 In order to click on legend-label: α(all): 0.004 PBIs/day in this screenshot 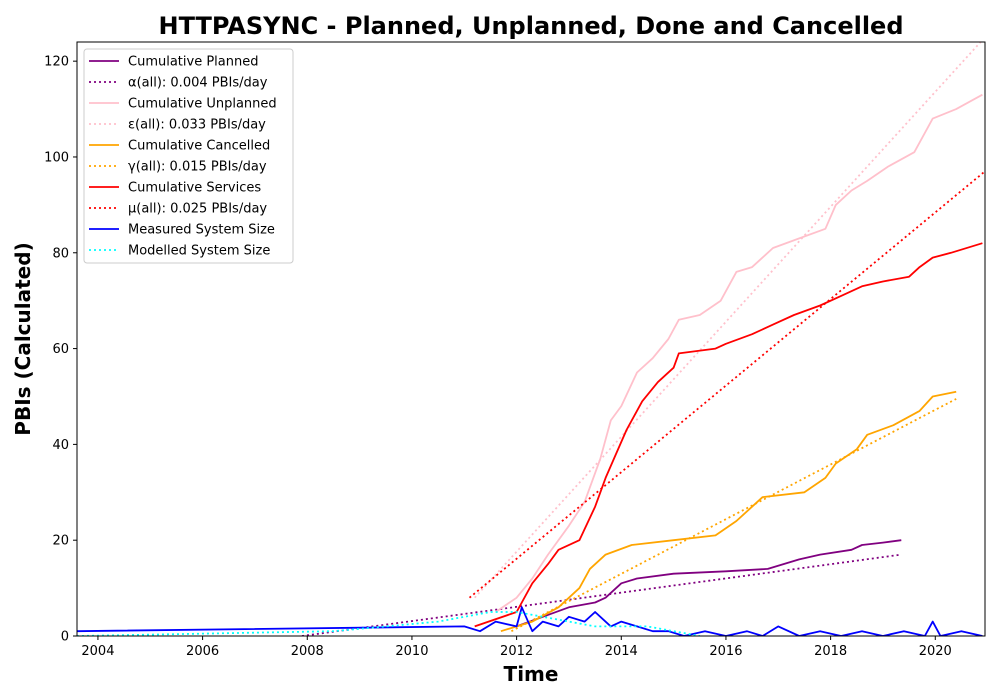, I will do `click(198, 83)`.